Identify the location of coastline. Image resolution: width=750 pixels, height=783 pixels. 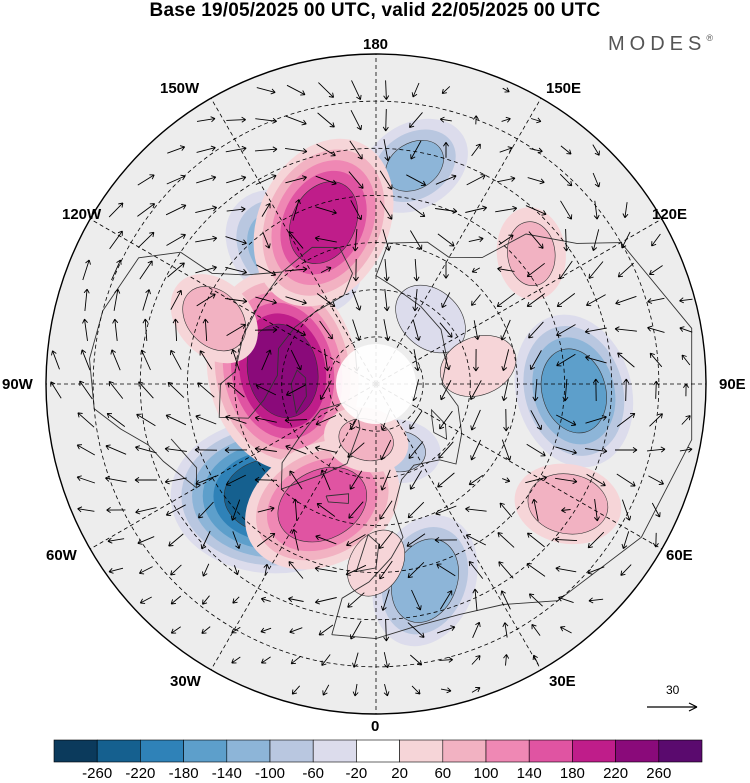
(337, 498).